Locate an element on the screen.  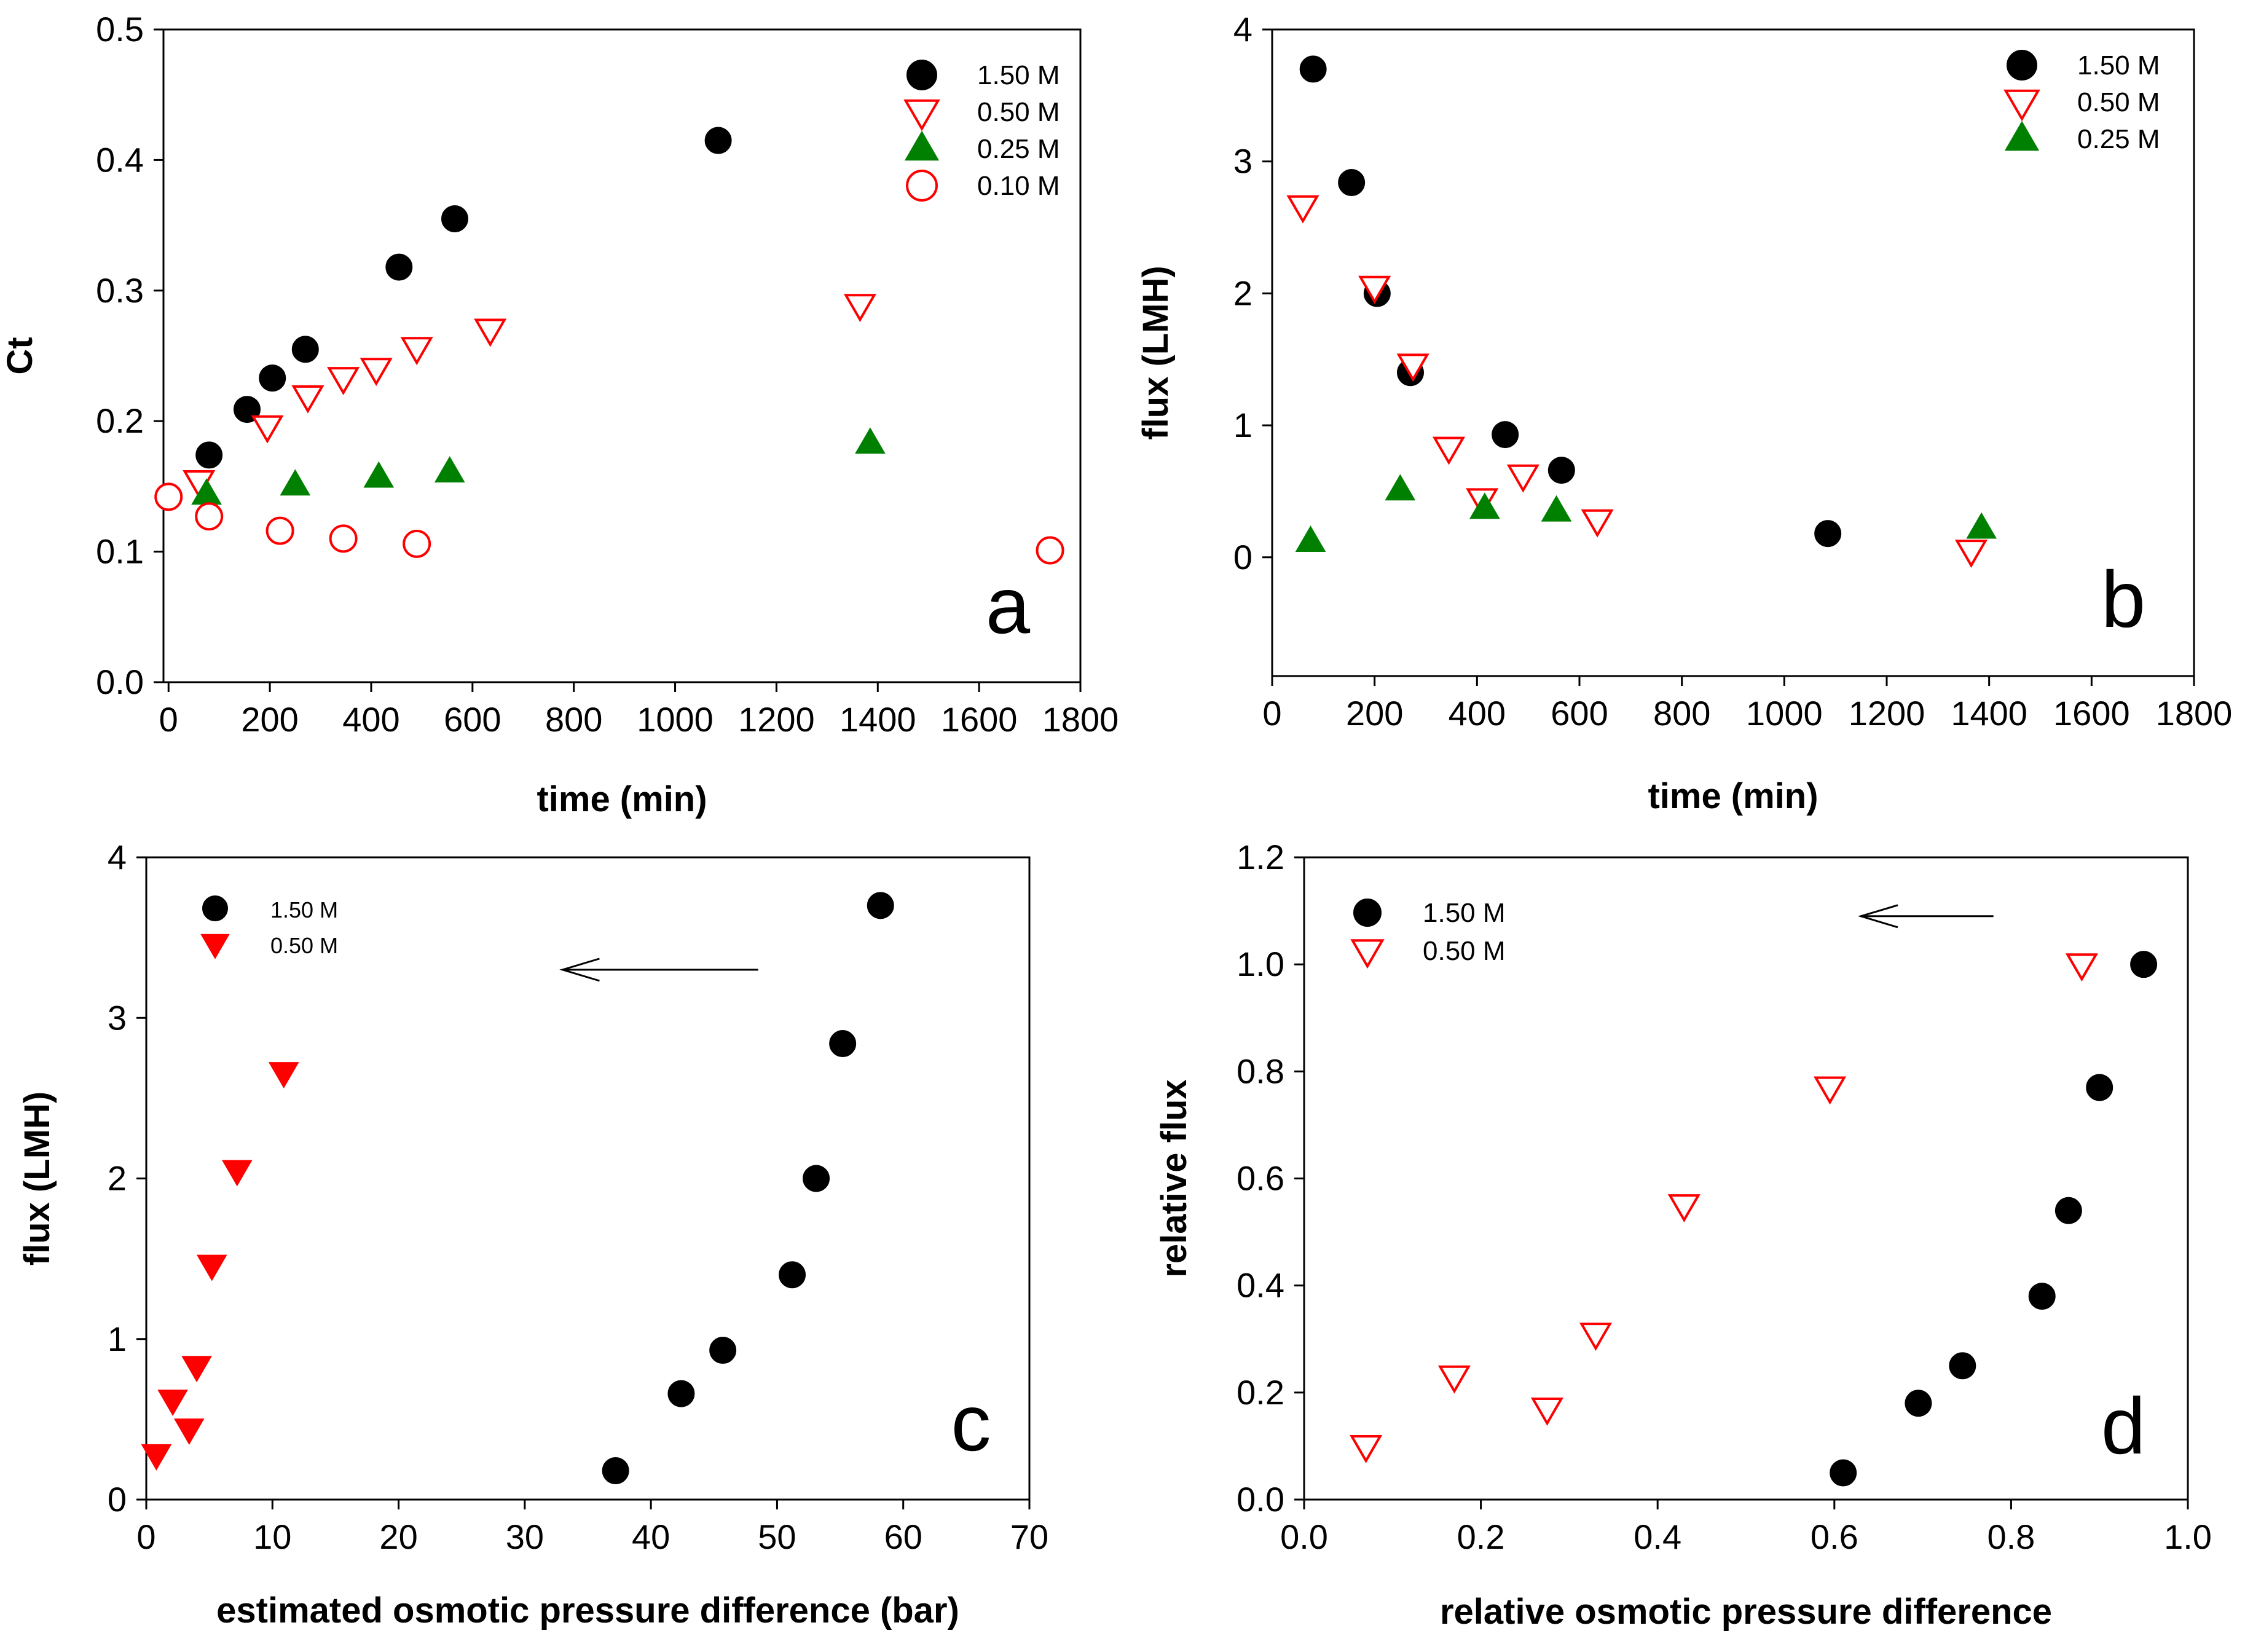
y-tick-label: 0.0 is located at coordinates (120, 682).